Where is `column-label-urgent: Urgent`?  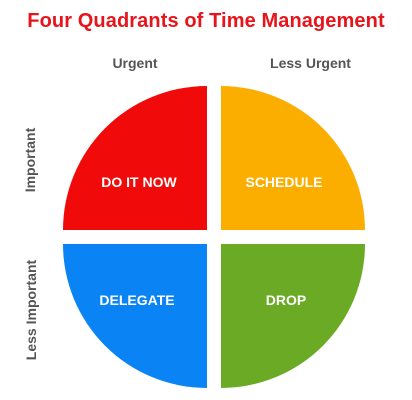 column-label-urgent: Urgent is located at coordinates (135, 63).